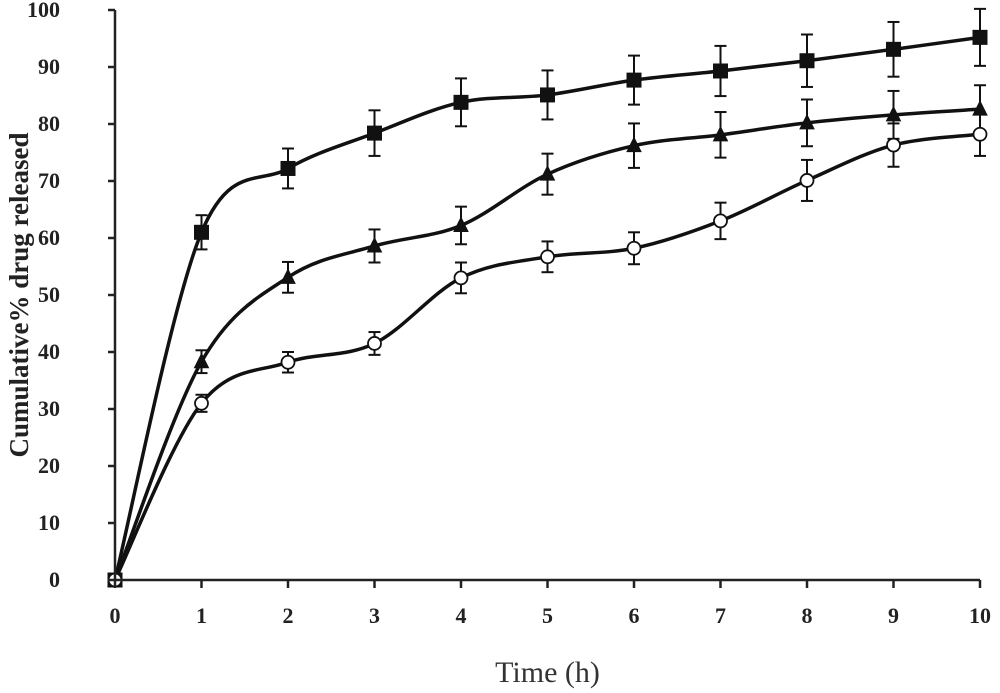 The width and height of the screenshot is (1000, 693). Describe the element at coordinates (288, 615) in the screenshot. I see `x-tick-label: 2` at that location.